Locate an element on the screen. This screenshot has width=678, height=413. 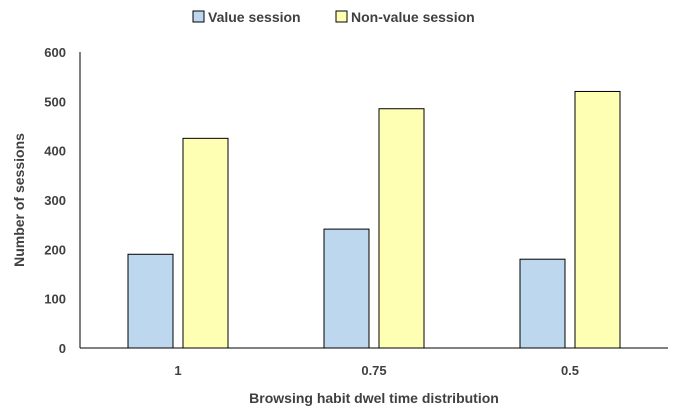
x-axis-ticks: 1 0.75 0.5 is located at coordinates (376, 370).